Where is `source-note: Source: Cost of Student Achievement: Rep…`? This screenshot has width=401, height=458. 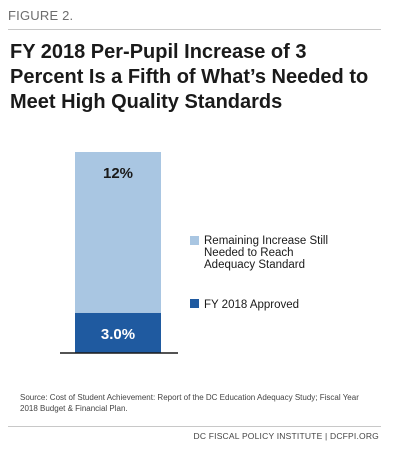 source-note: Source: Cost of Student Achievement: Rep… is located at coordinates (189, 403).